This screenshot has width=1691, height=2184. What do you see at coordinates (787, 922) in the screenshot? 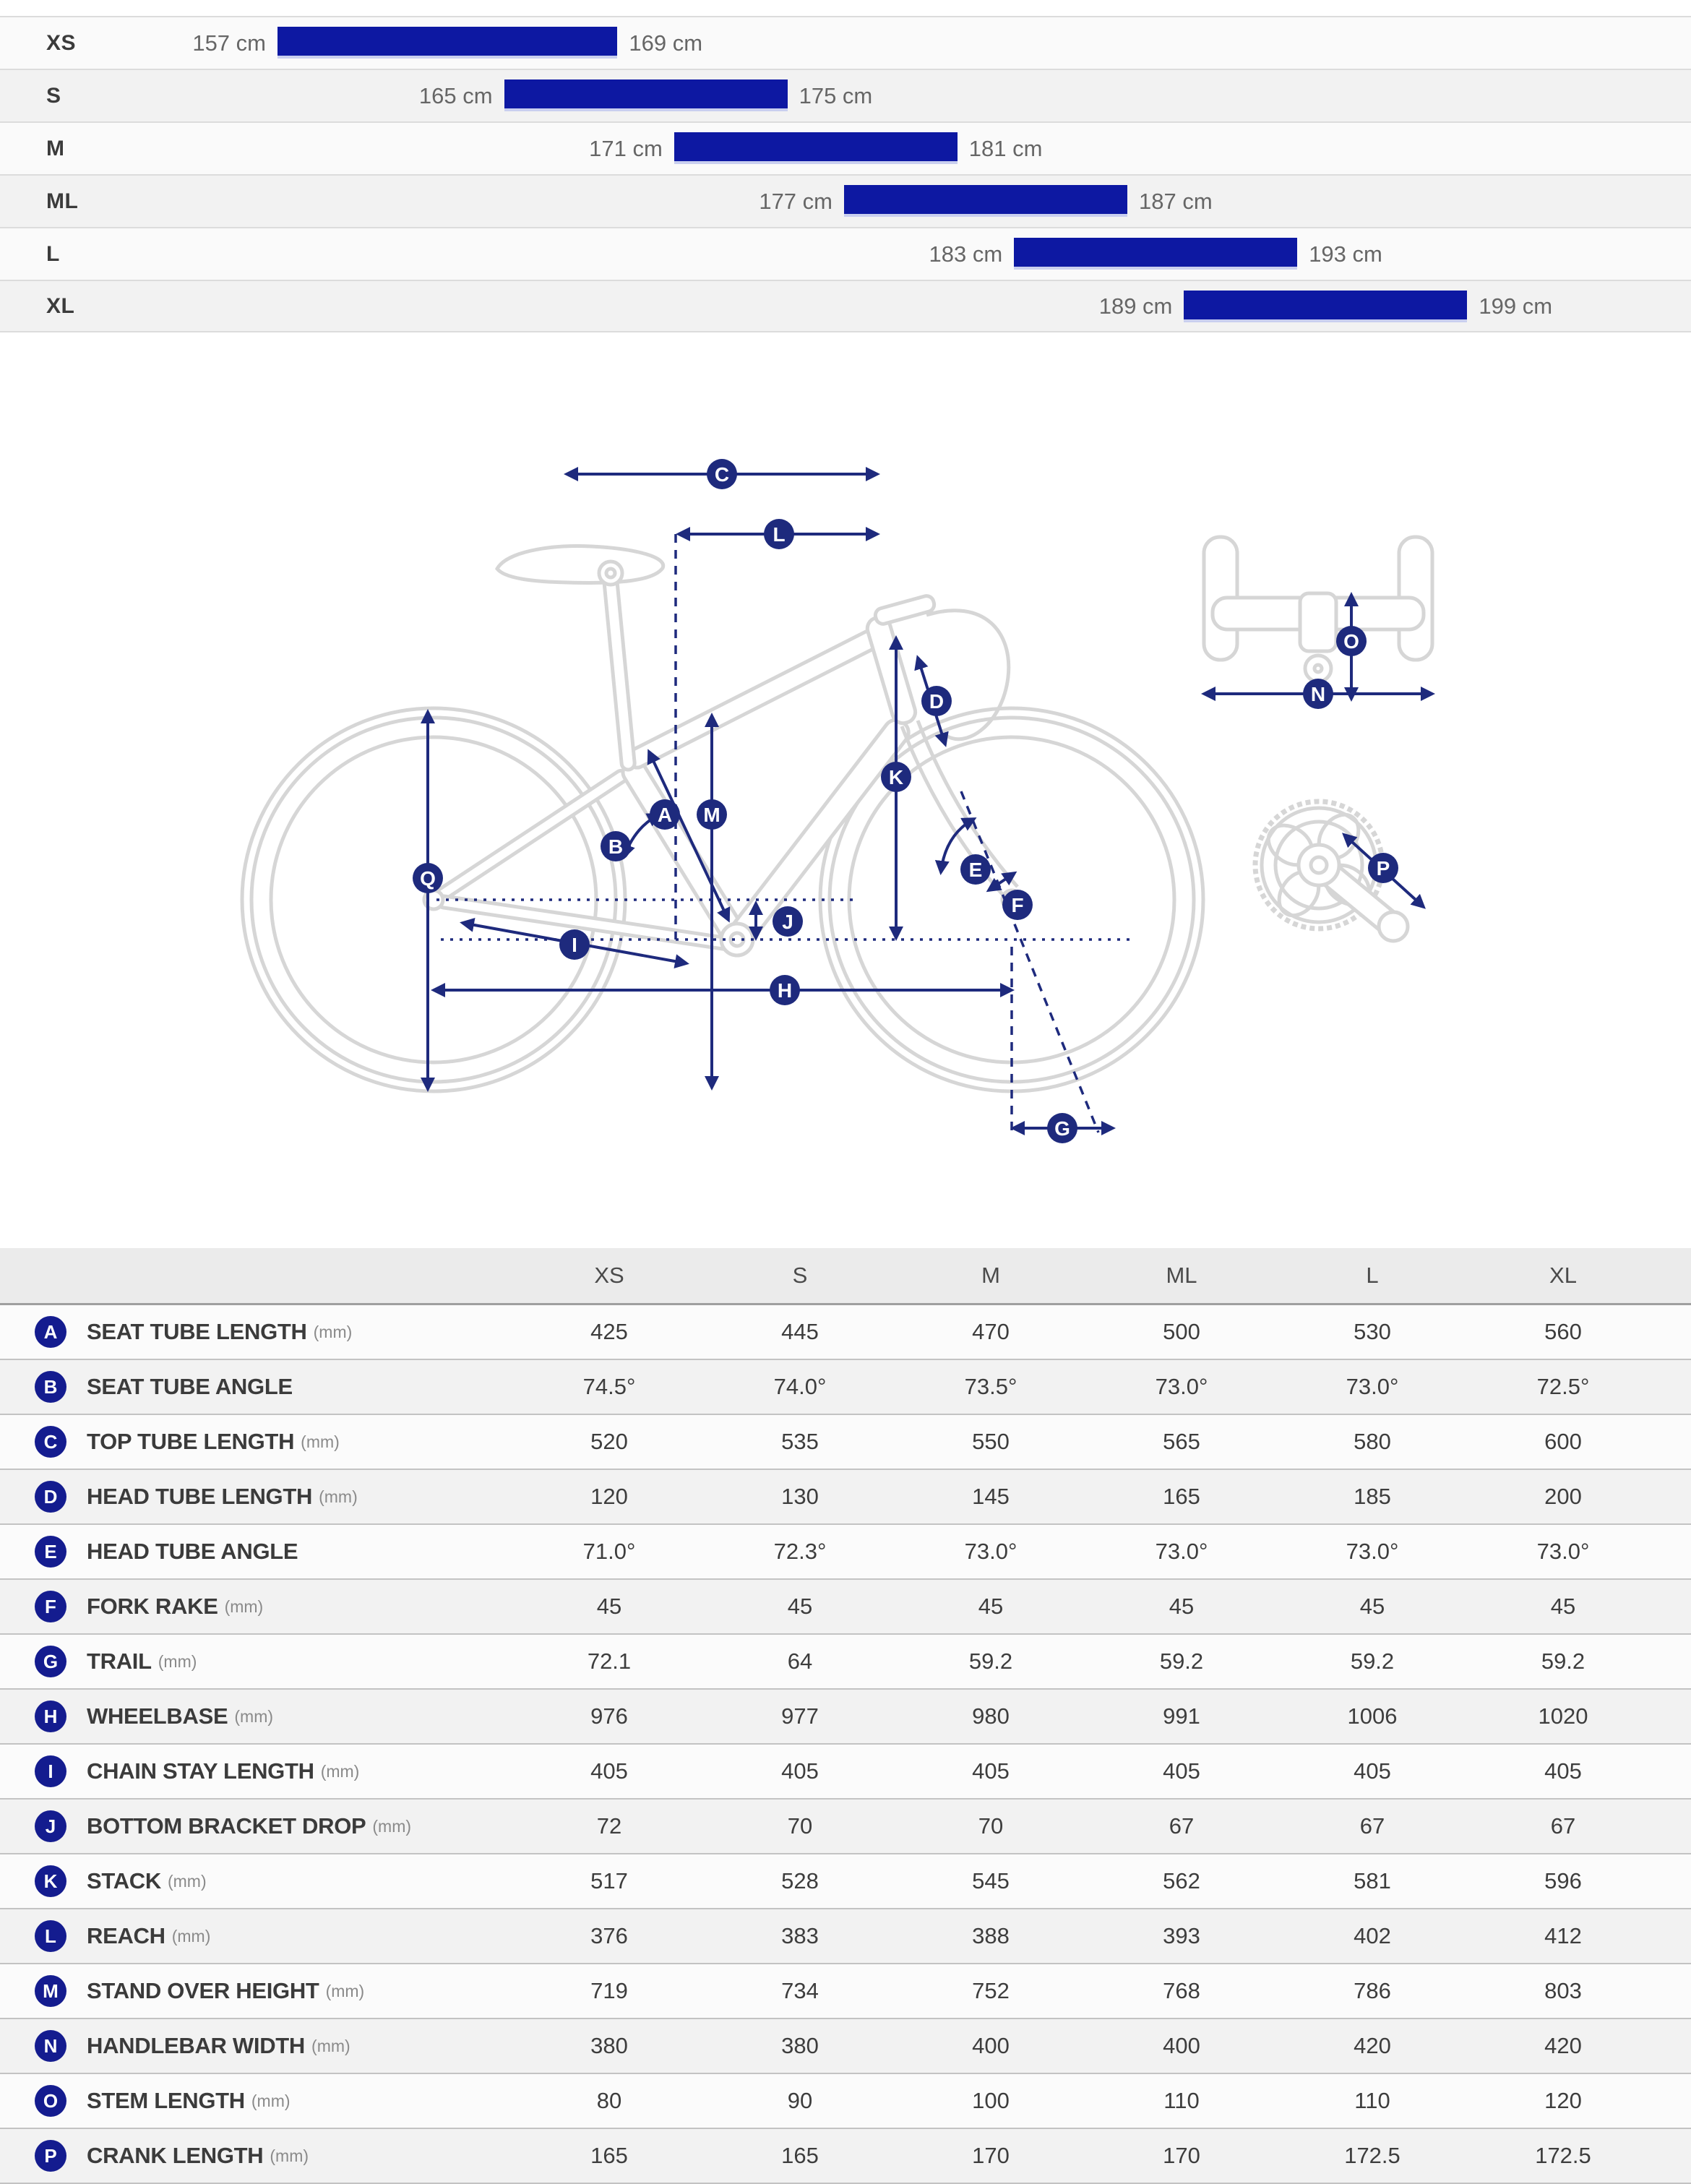
I see `diagram-badge-letter: J` at bounding box center [787, 922].